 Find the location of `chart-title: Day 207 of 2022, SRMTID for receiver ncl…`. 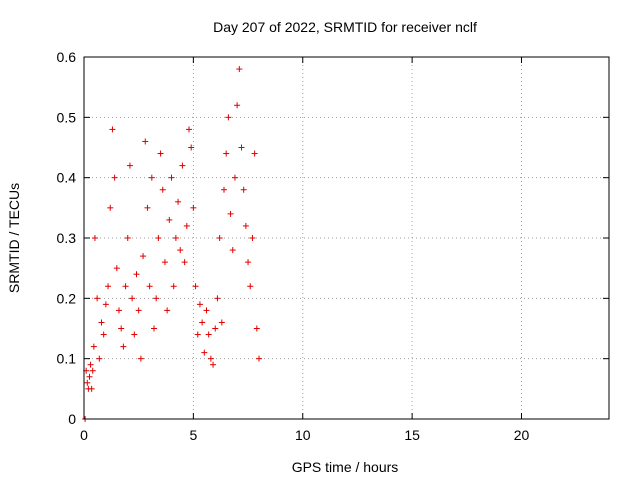

chart-title: Day 207 of 2022, SRMTID for receiver ncl… is located at coordinates (345, 27).